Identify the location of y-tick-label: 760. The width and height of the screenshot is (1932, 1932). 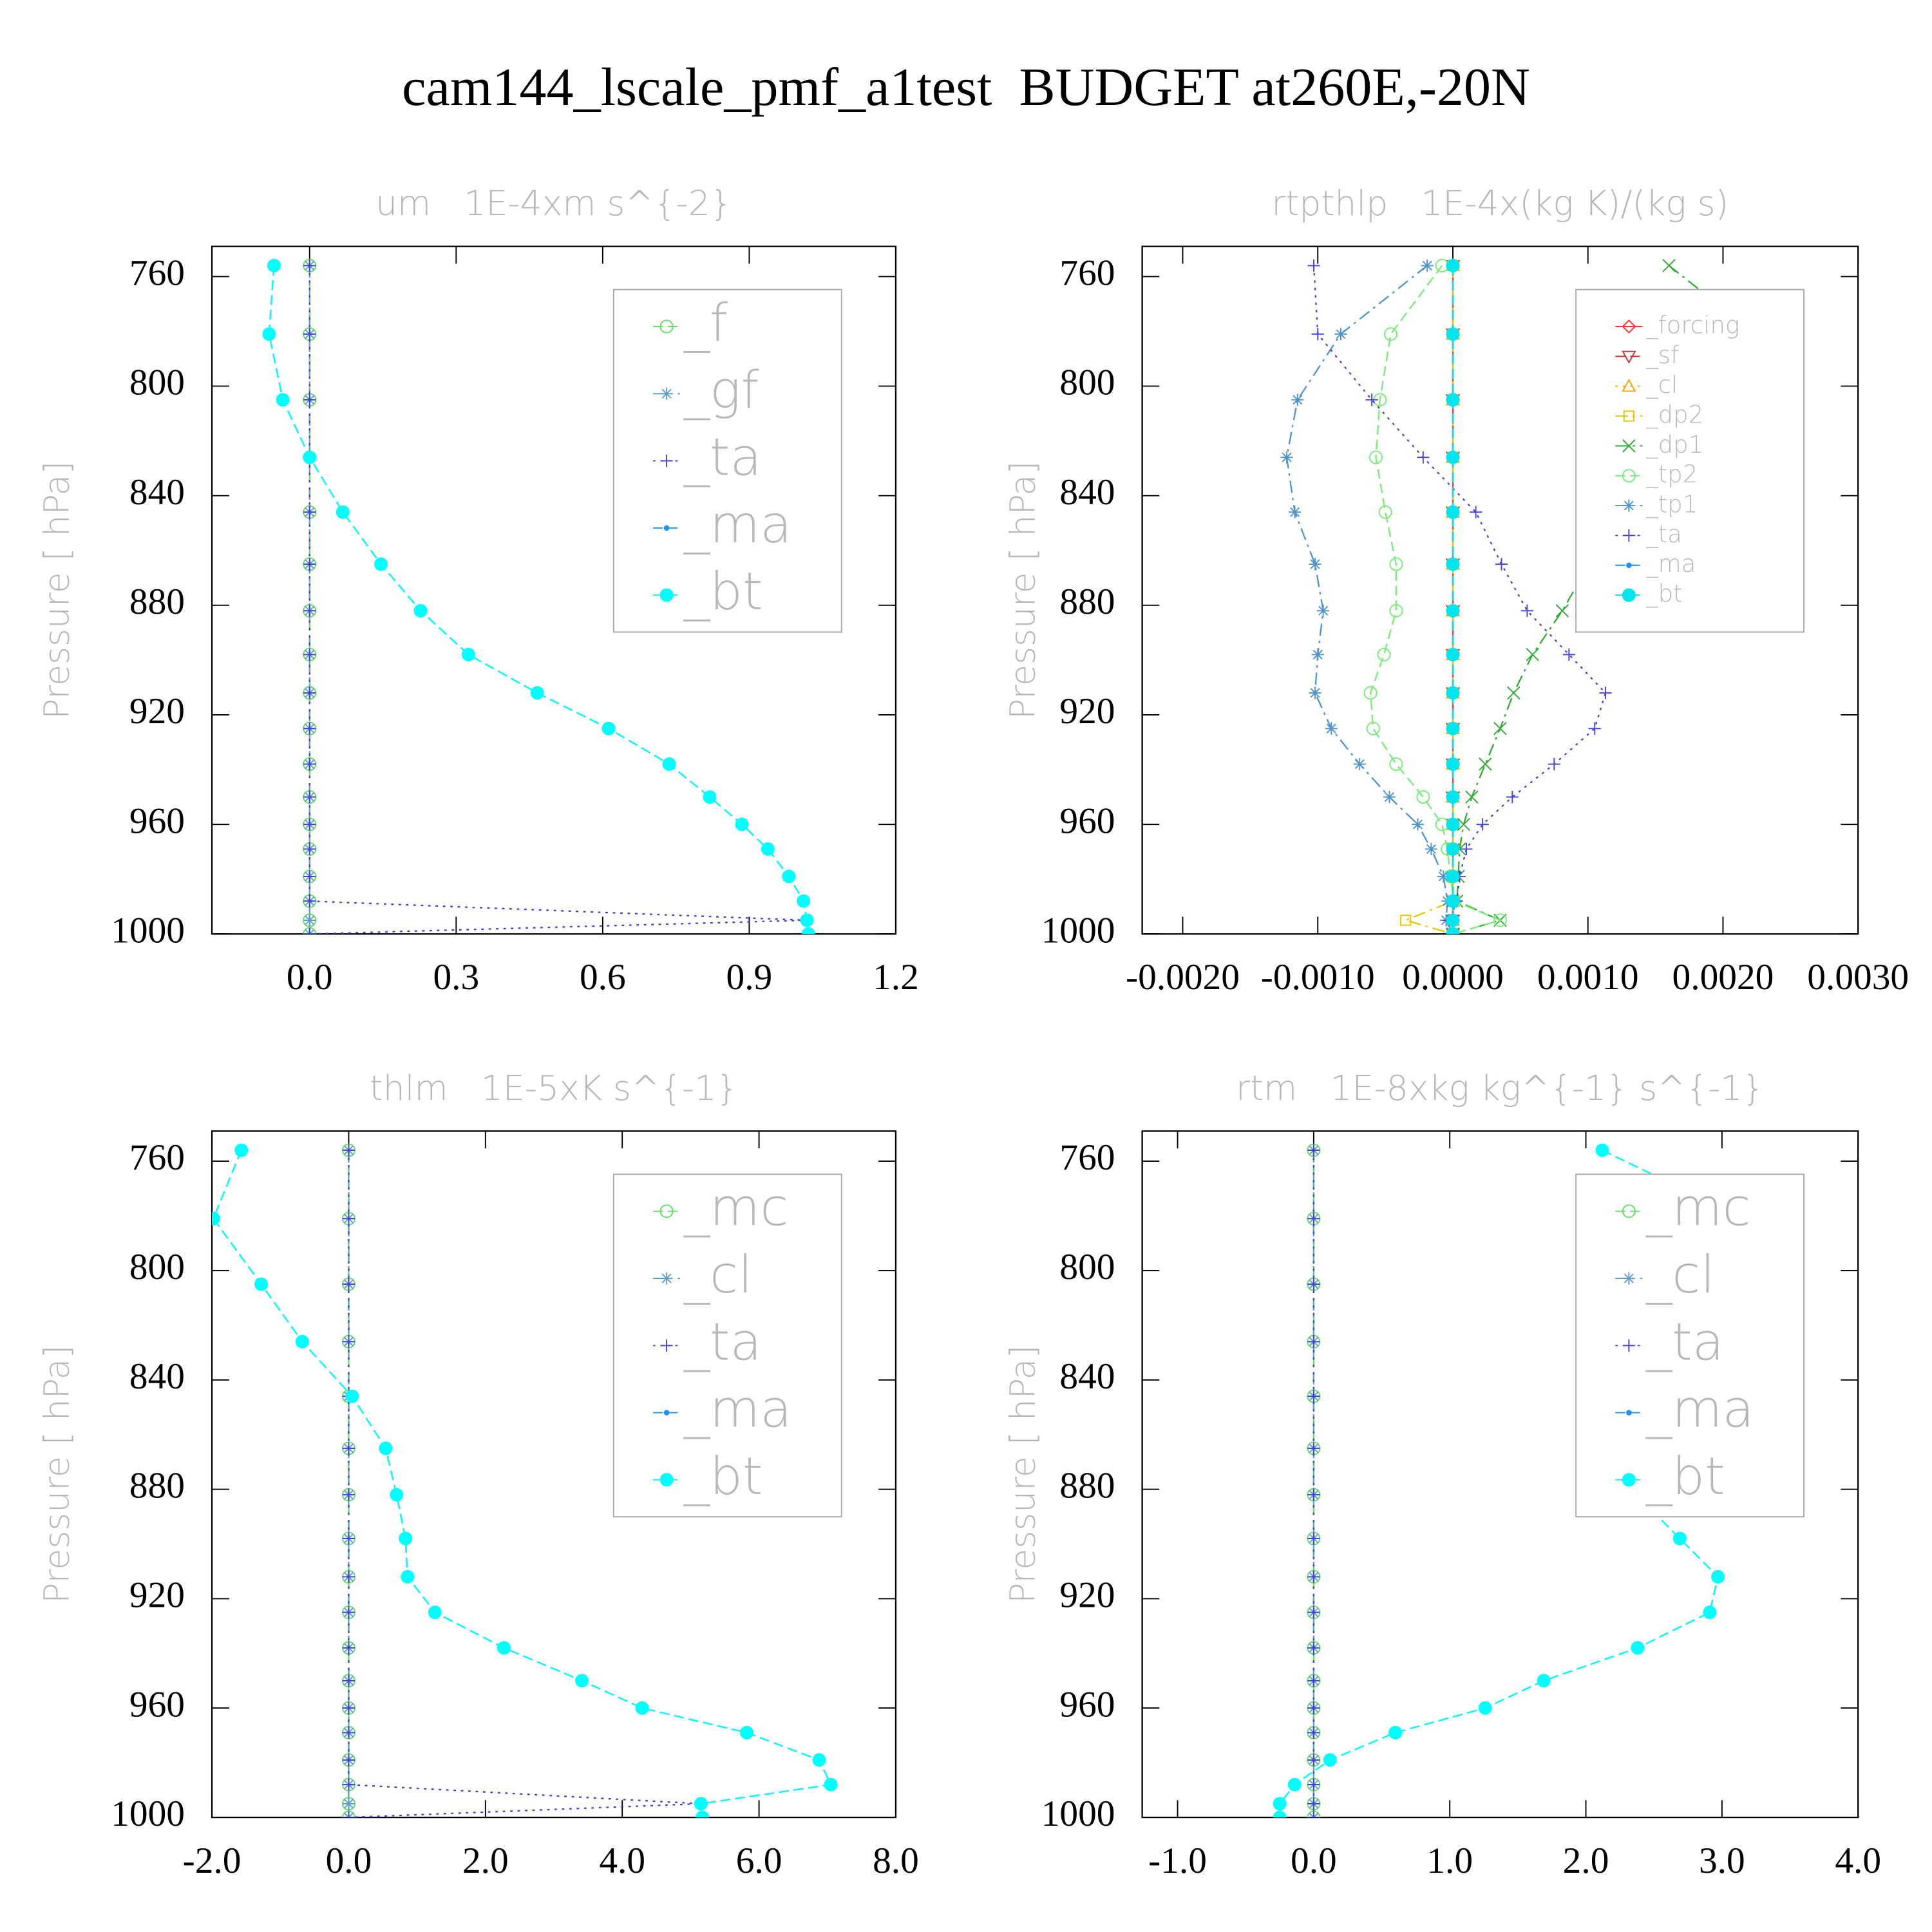
(157, 273).